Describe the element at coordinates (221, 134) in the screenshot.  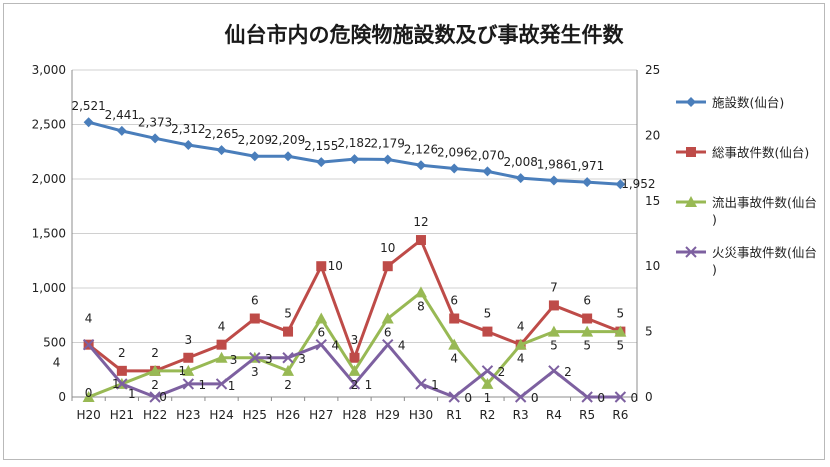
I see `data-label: 2,265` at that location.